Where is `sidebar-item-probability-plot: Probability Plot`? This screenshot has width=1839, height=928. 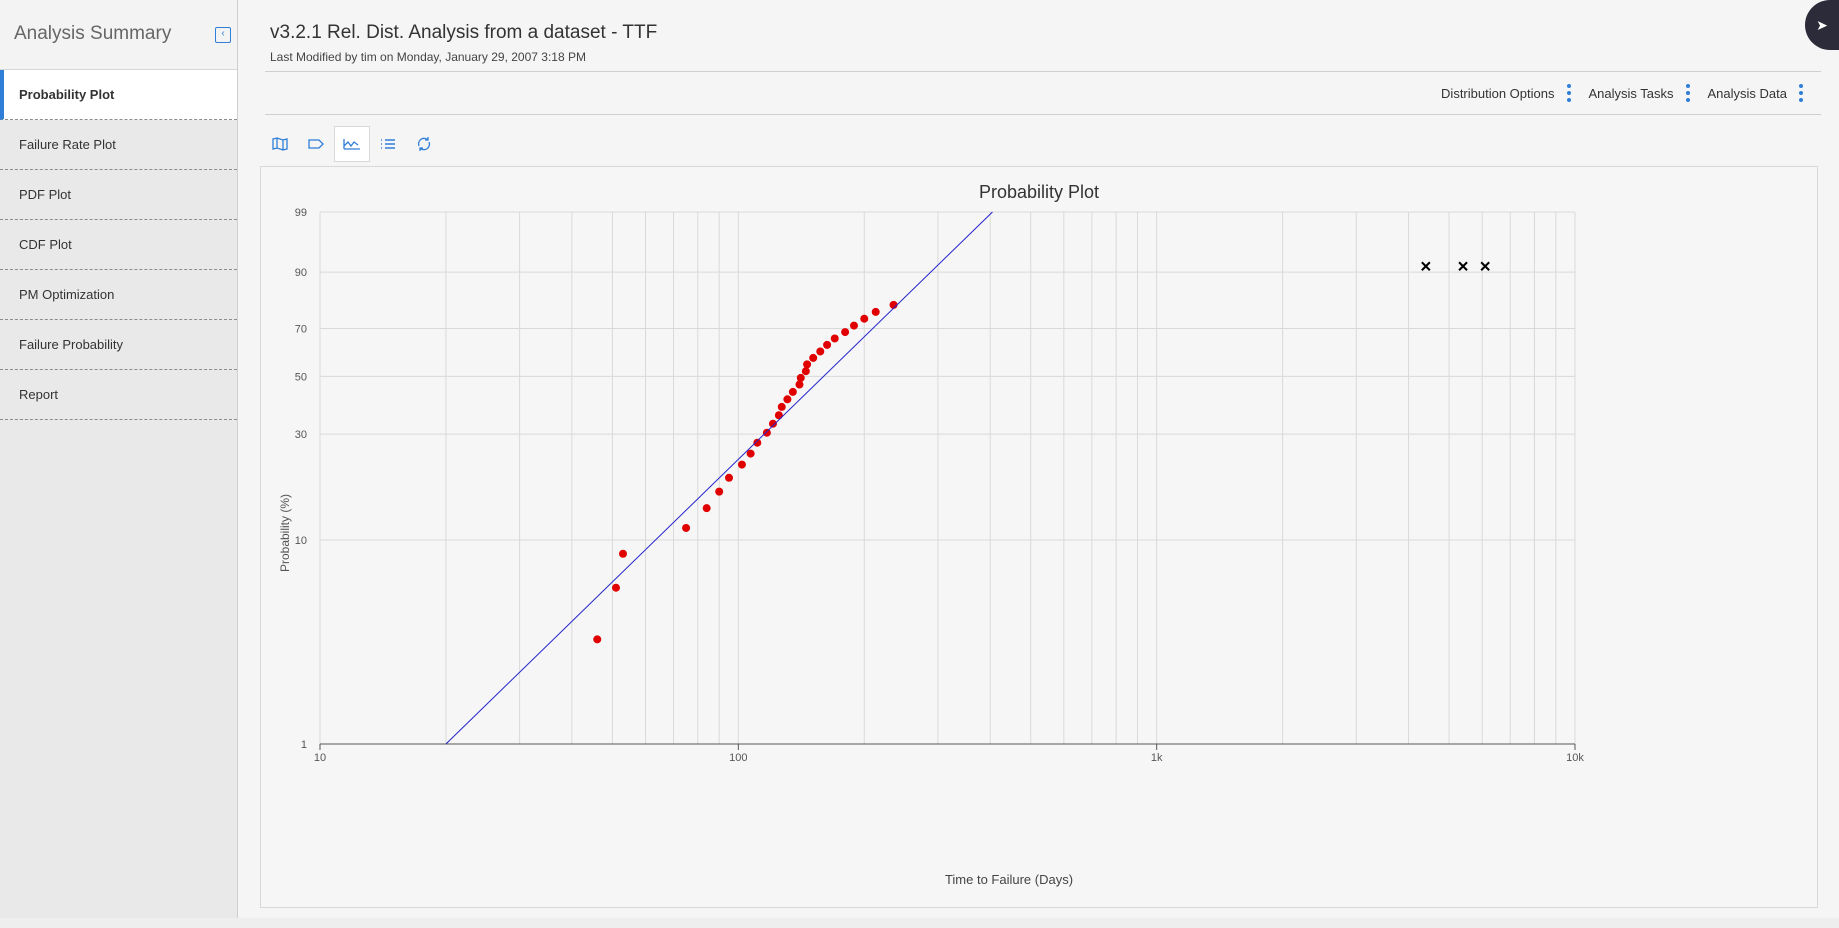
sidebar-item-probability-plot: Probability Plot is located at coordinates (118, 95).